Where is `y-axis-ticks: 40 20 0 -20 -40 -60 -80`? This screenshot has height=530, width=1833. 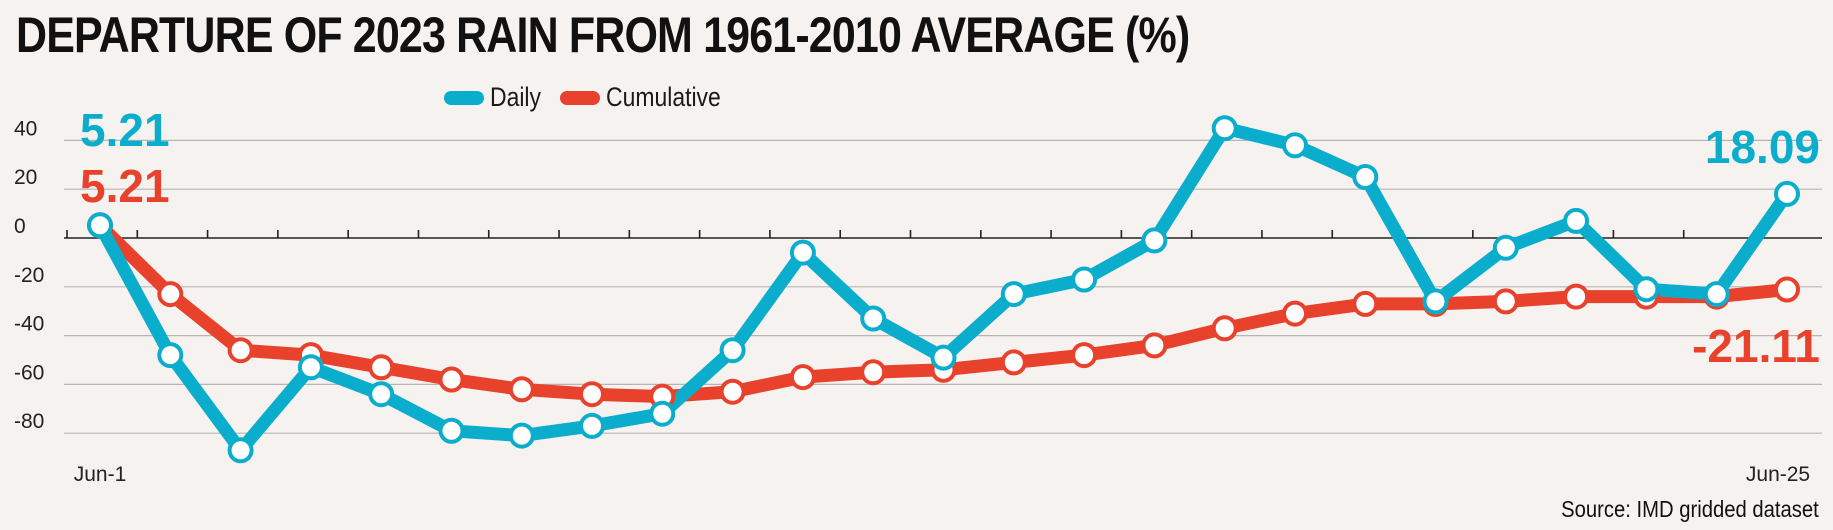
y-axis-ticks: 40 20 0 -20 -40 -60 -80 is located at coordinates (29, 275).